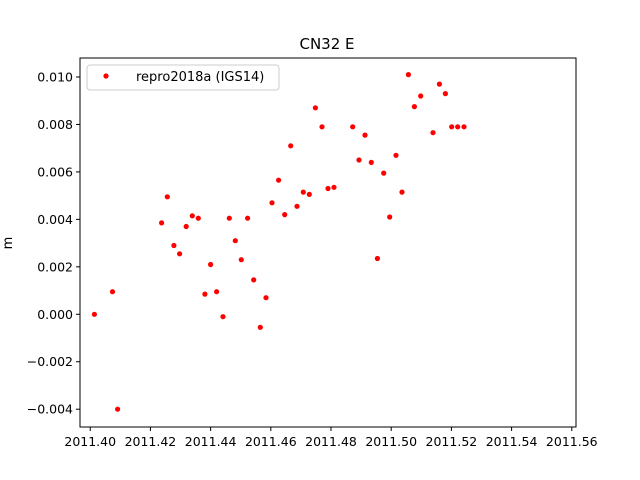  What do you see at coordinates (106, 76) in the screenshot?
I see `legend-marker` at bounding box center [106, 76].